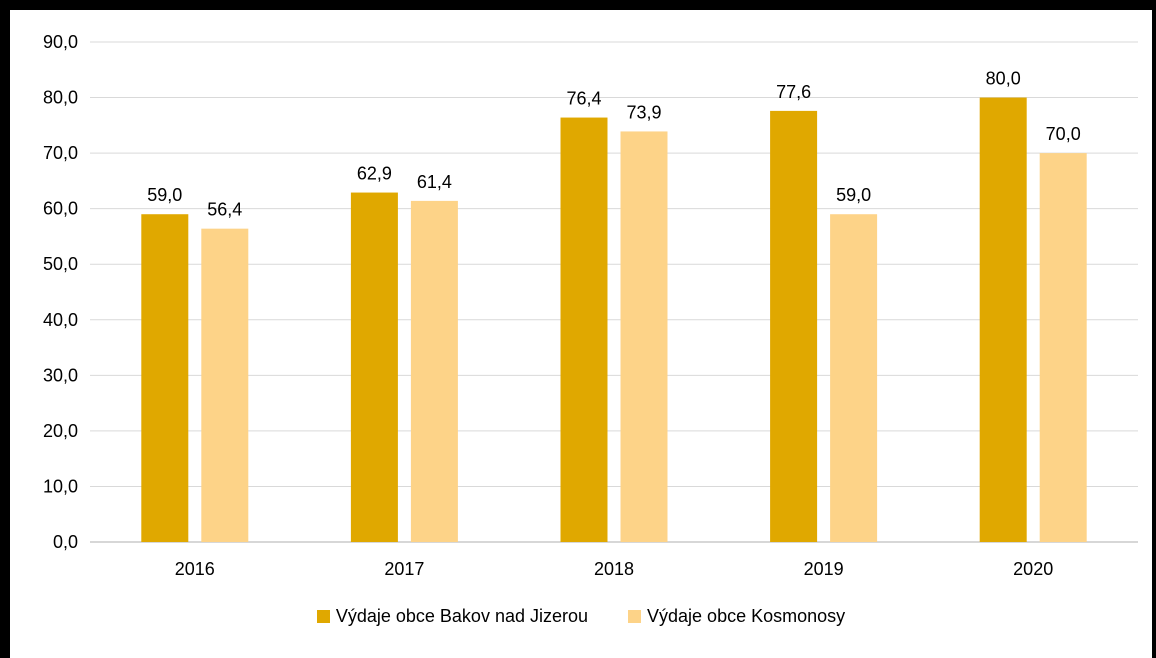 The height and width of the screenshot is (658, 1156). I want to click on x-axis-ticks: 2016 2017 2018 2019 2020, so click(614, 569).